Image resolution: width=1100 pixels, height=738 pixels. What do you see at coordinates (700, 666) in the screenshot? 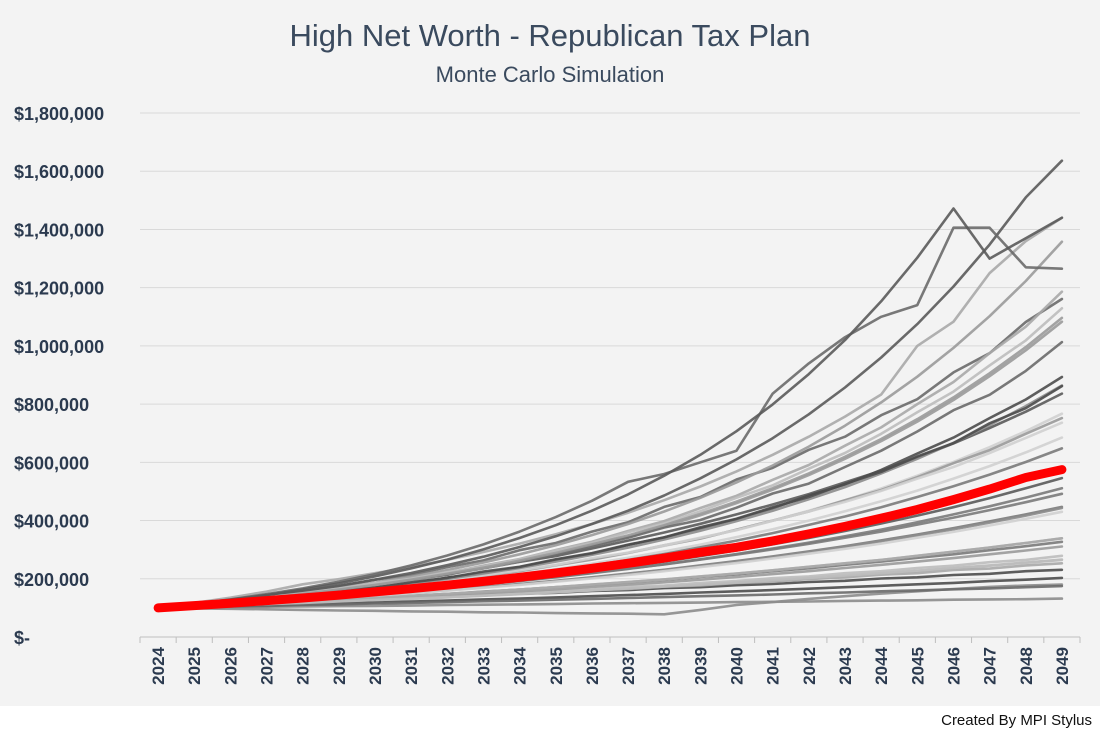
I see `x-tick-label: 2039` at bounding box center [700, 666].